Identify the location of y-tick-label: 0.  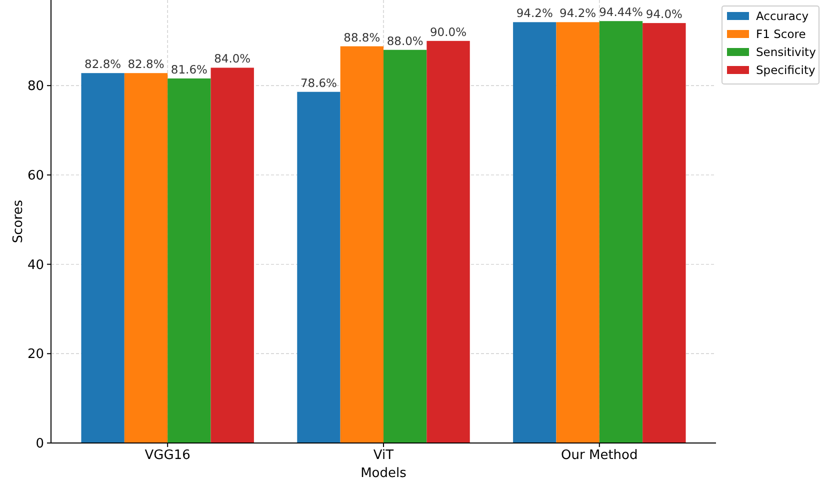
(40, 444).